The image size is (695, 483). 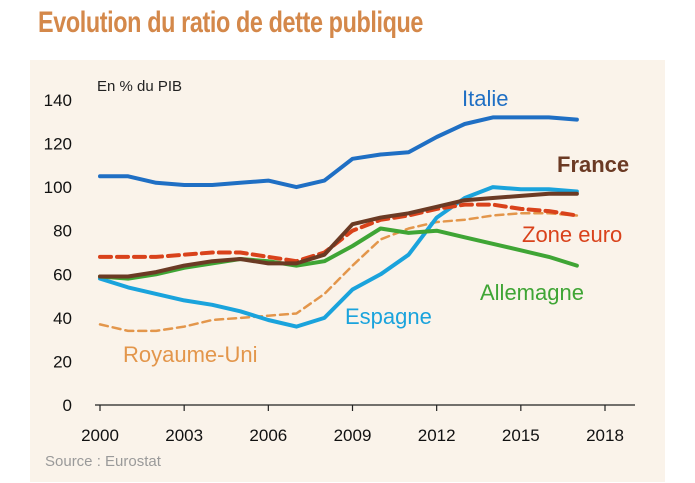 I want to click on x-tick-label: 2000, so click(x=100, y=435).